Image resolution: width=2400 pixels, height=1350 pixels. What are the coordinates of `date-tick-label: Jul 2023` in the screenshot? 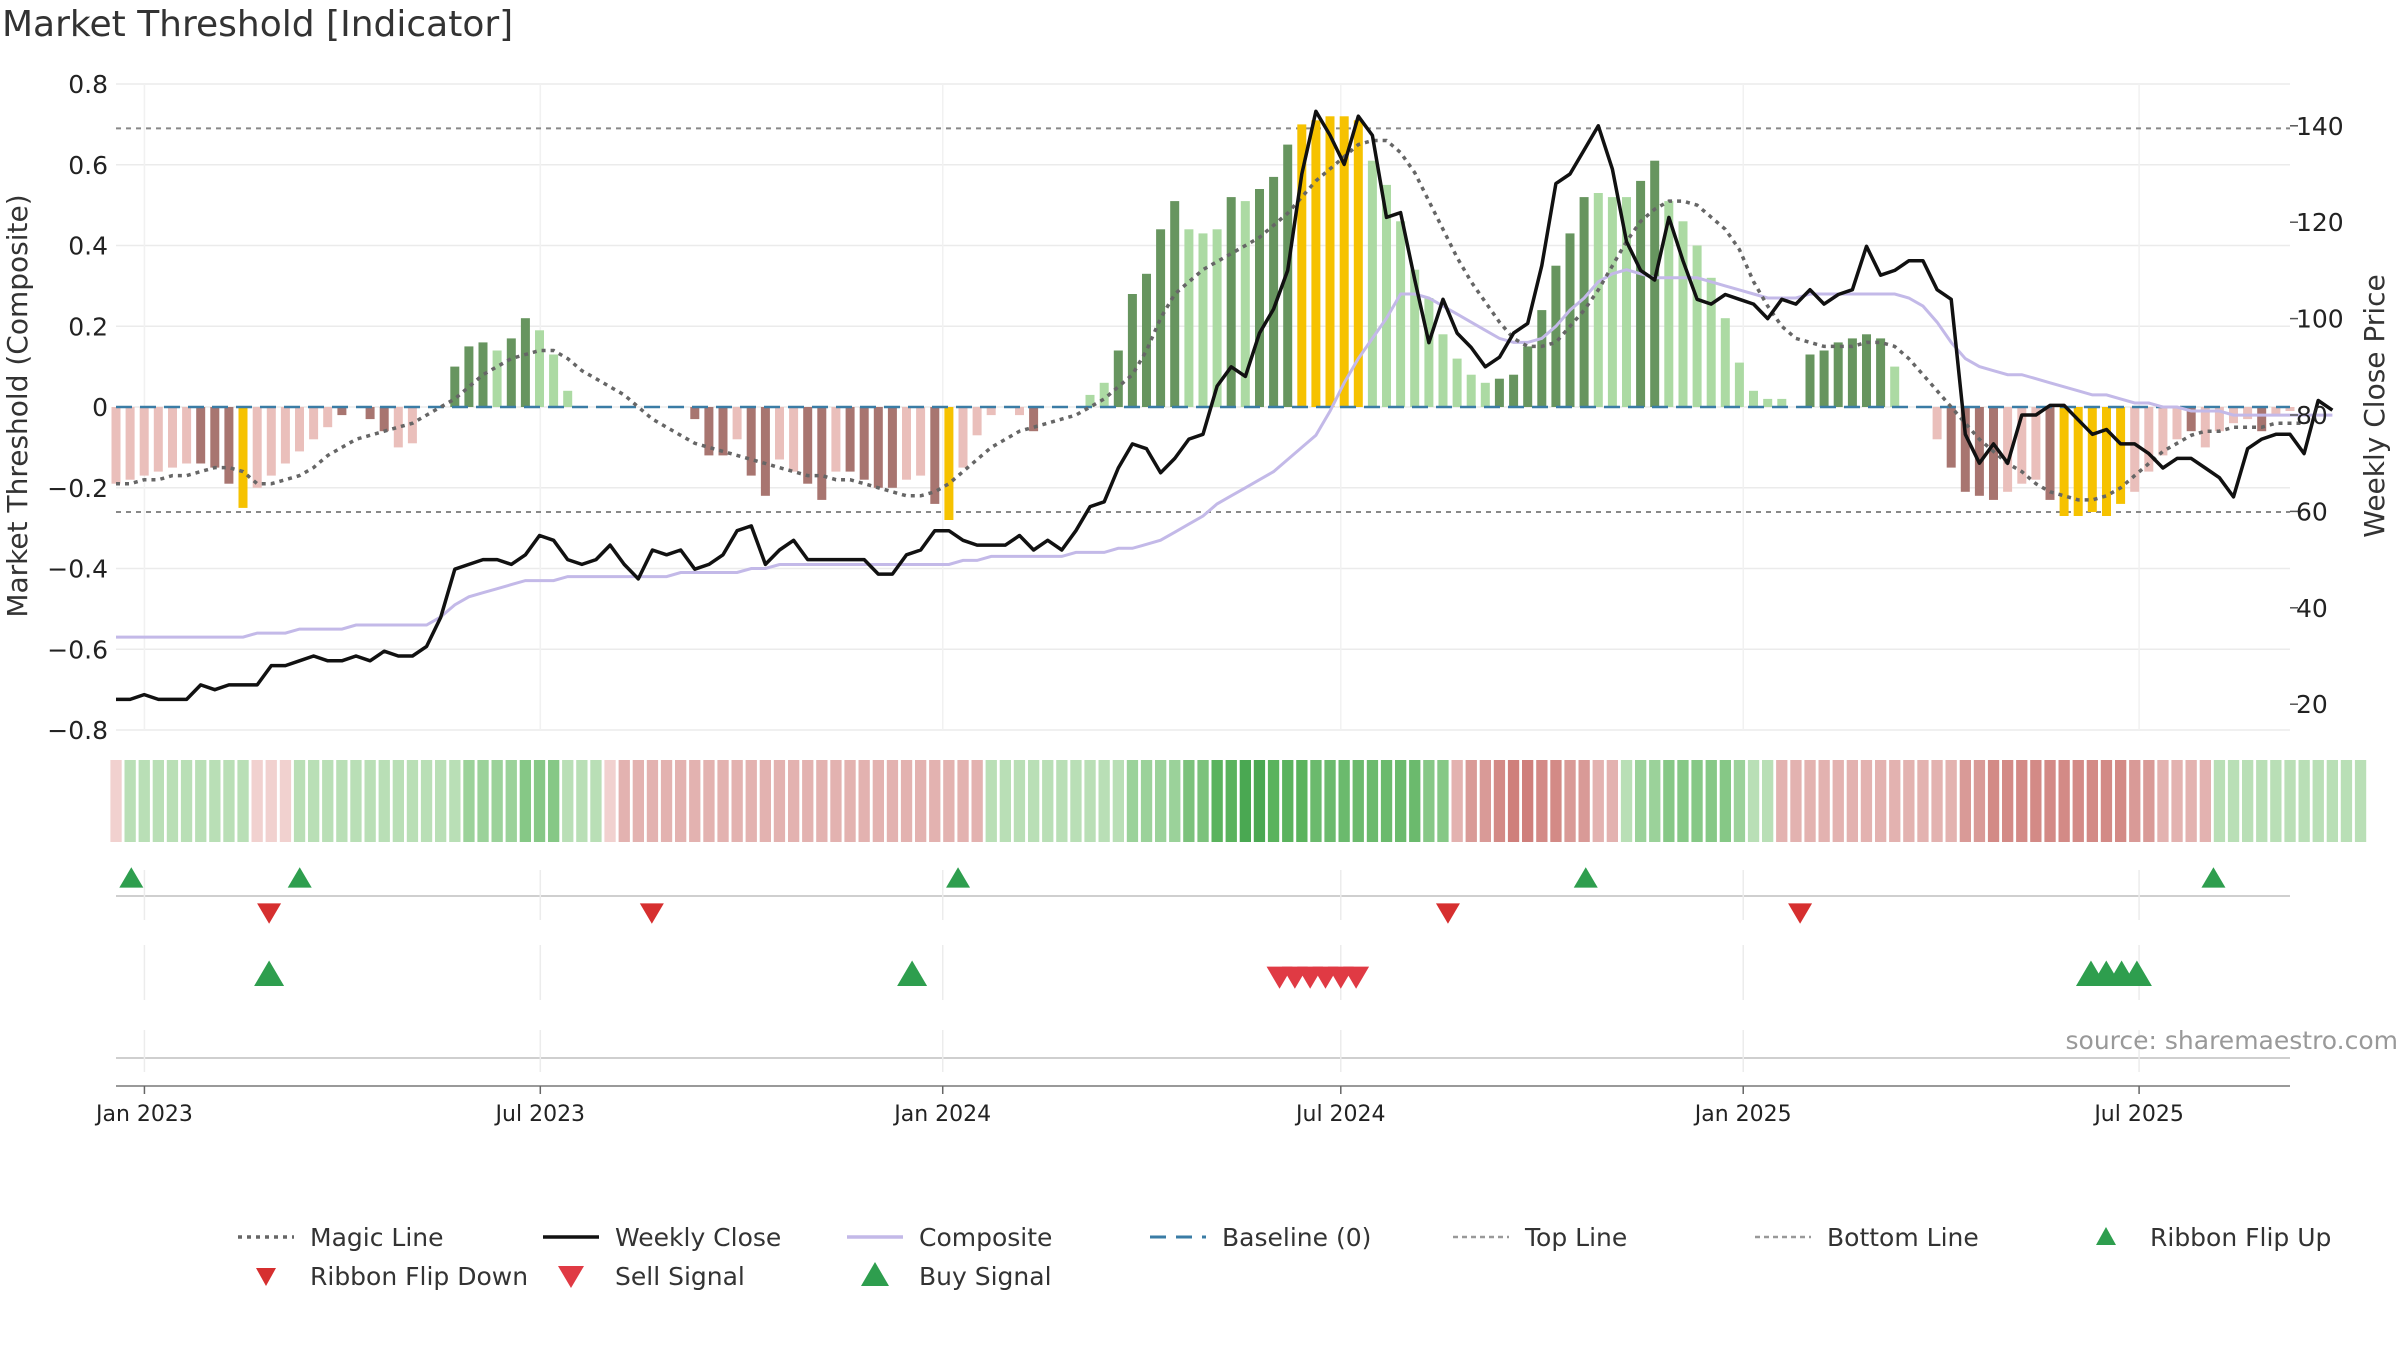 It's located at (540, 1114).